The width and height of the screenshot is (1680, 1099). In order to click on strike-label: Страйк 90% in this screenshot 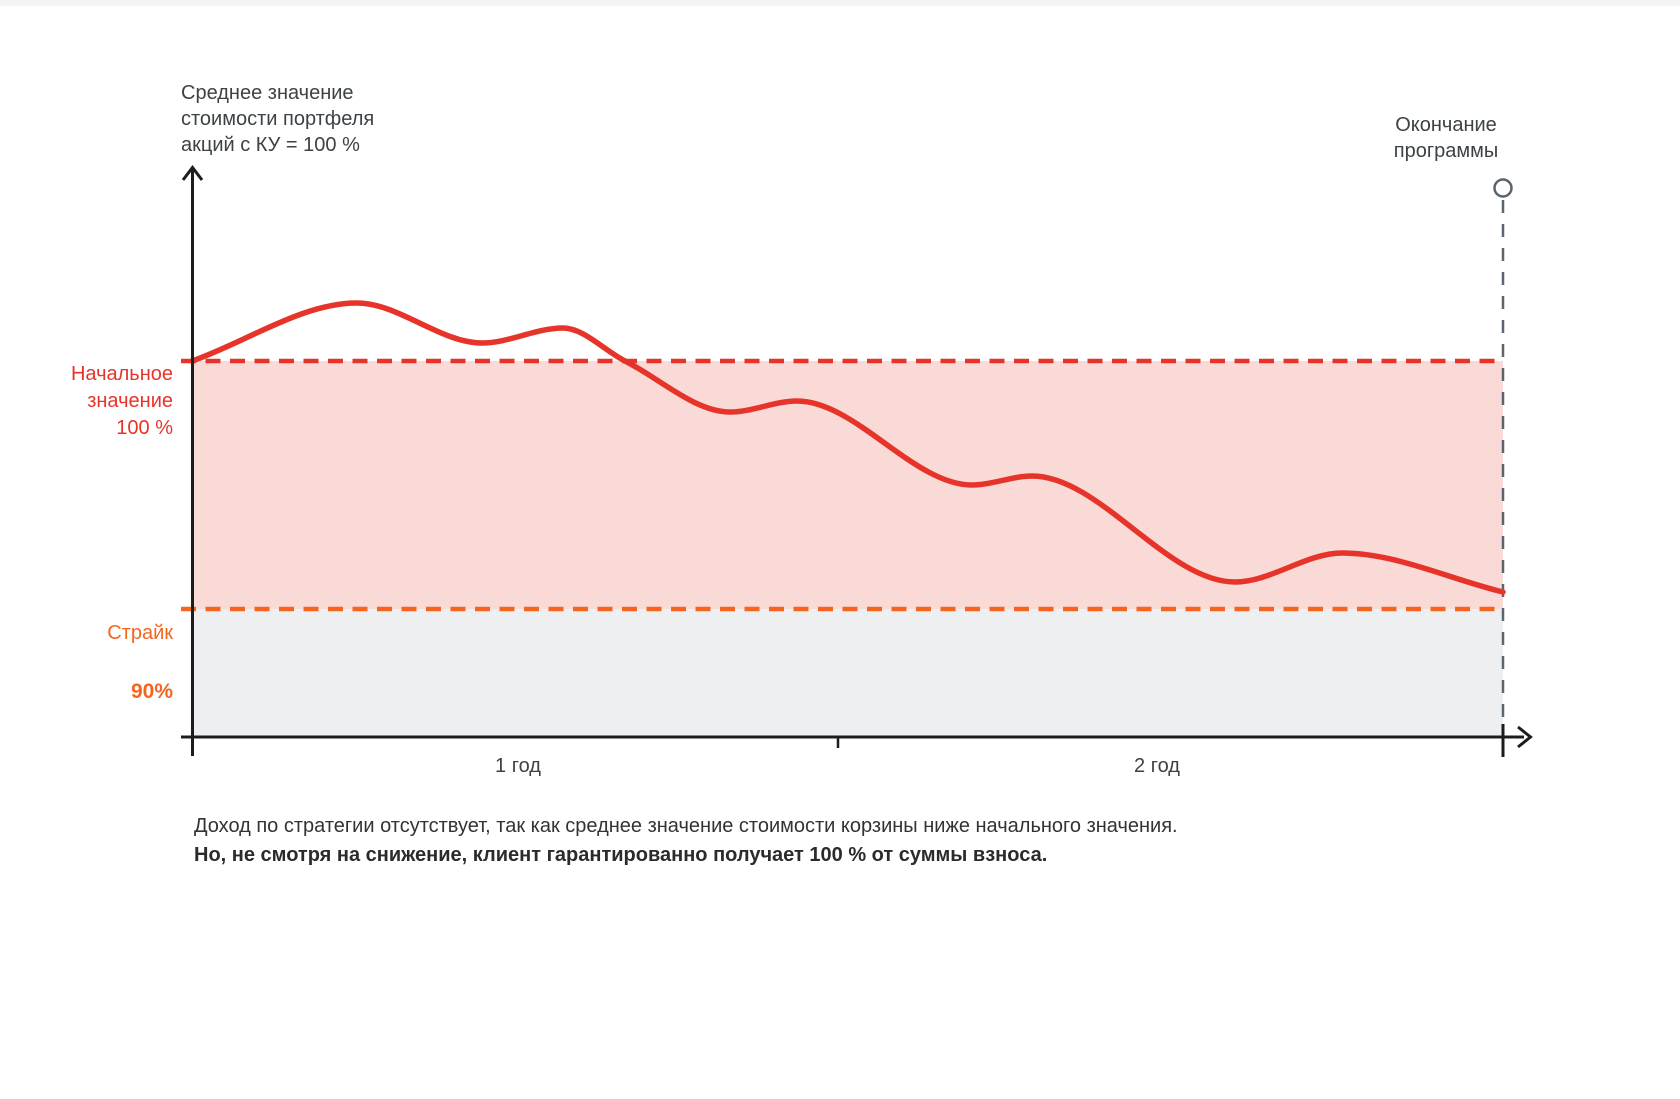, I will do `click(140, 662)`.